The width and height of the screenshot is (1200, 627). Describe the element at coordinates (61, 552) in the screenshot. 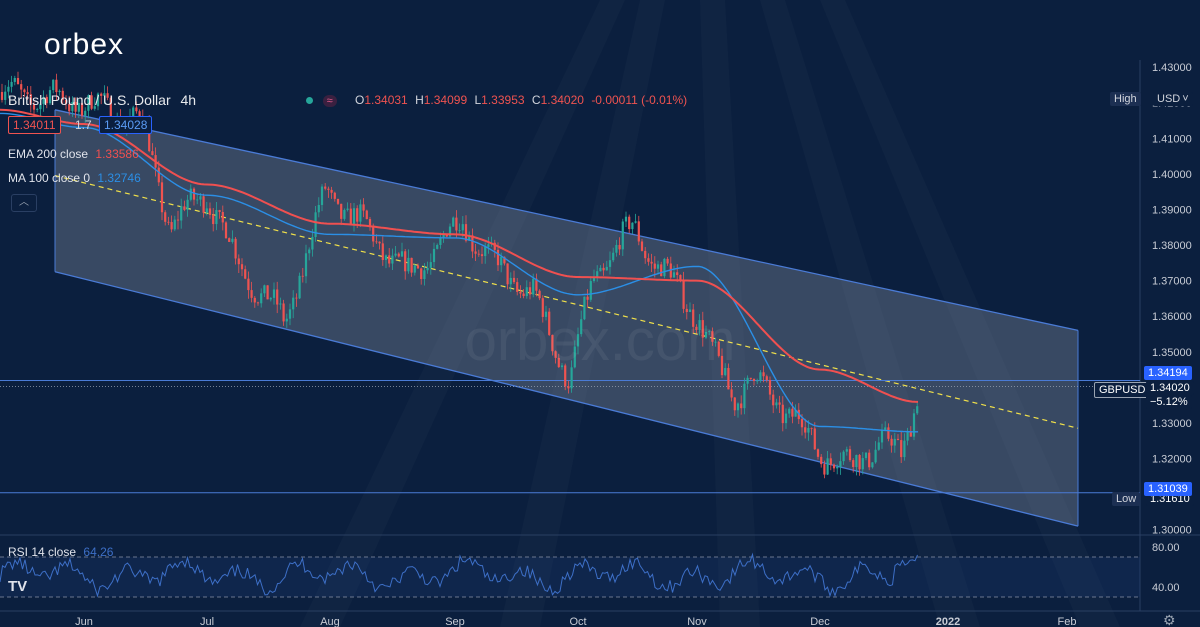

I see `rsi-legend: RSI 14 close 64.26` at that location.